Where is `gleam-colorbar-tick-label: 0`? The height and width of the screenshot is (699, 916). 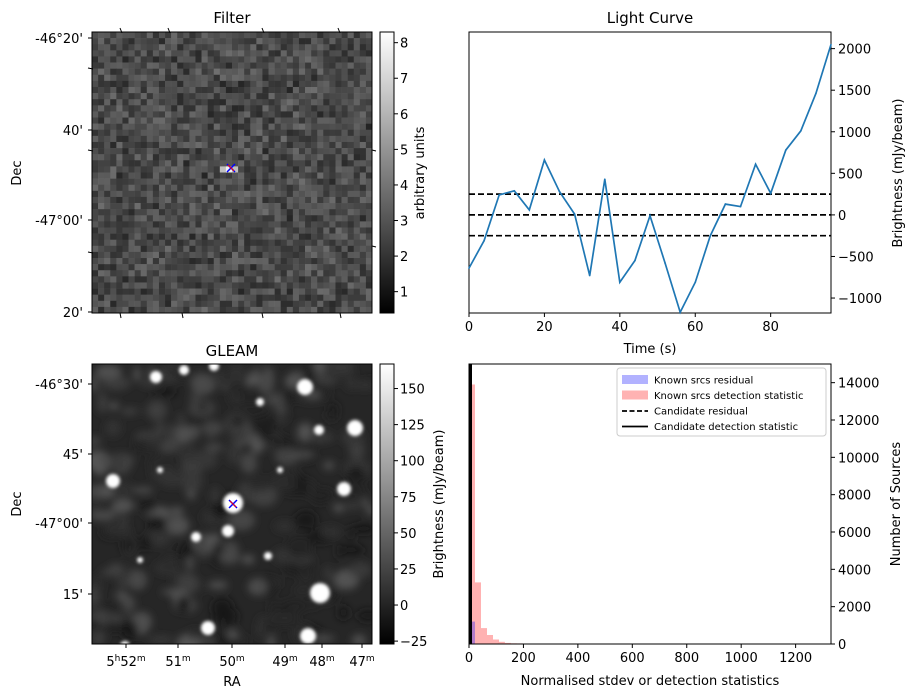 gleam-colorbar-tick-label: 0 is located at coordinates (404, 606).